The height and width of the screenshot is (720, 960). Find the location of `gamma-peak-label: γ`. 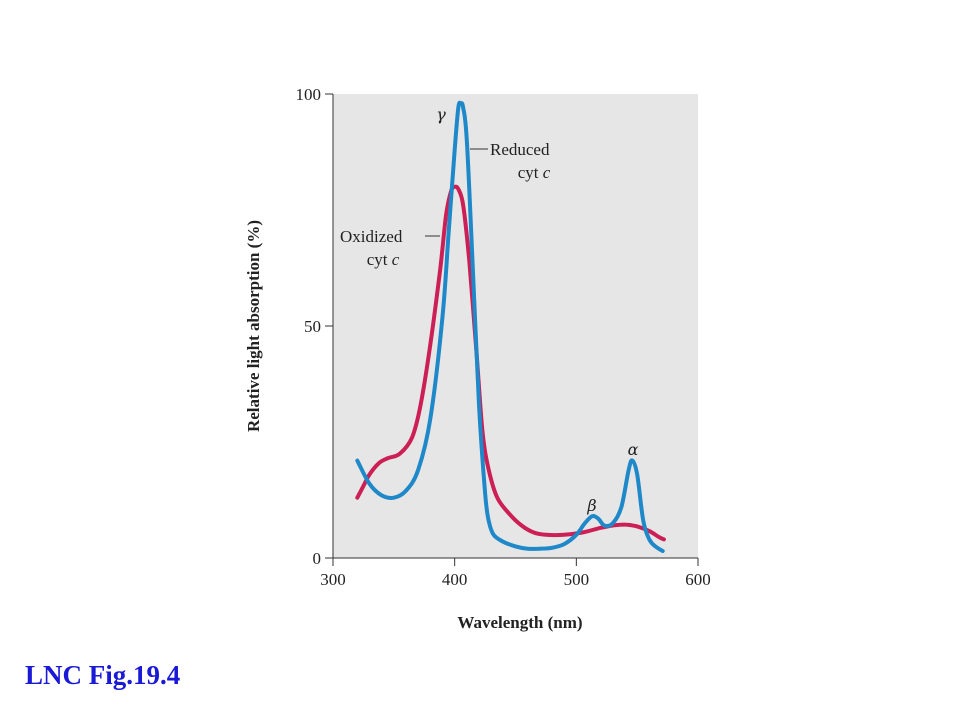

gamma-peak-label: γ is located at coordinates (441, 114).